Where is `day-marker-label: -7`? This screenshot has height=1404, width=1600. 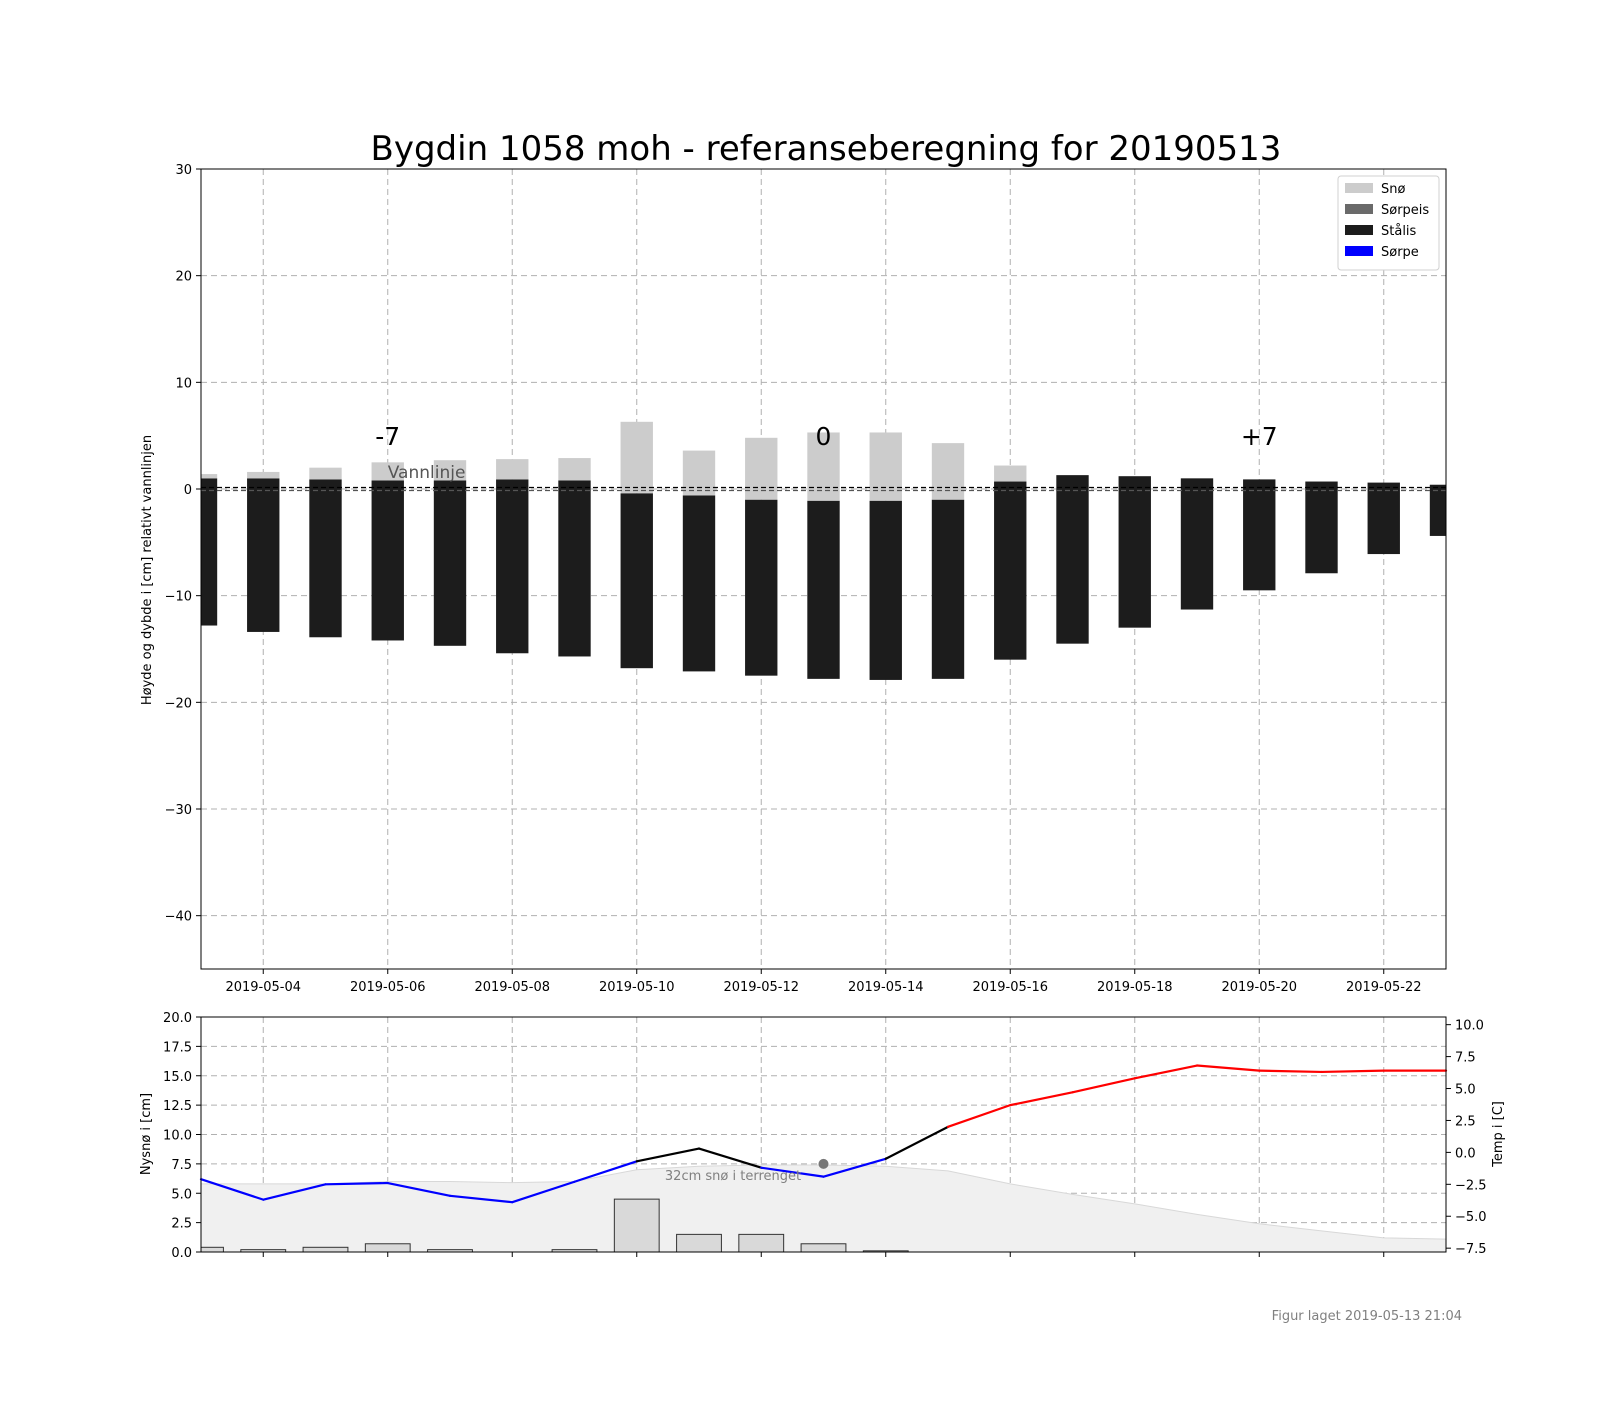
day-marker-label: -7 is located at coordinates (387, 436).